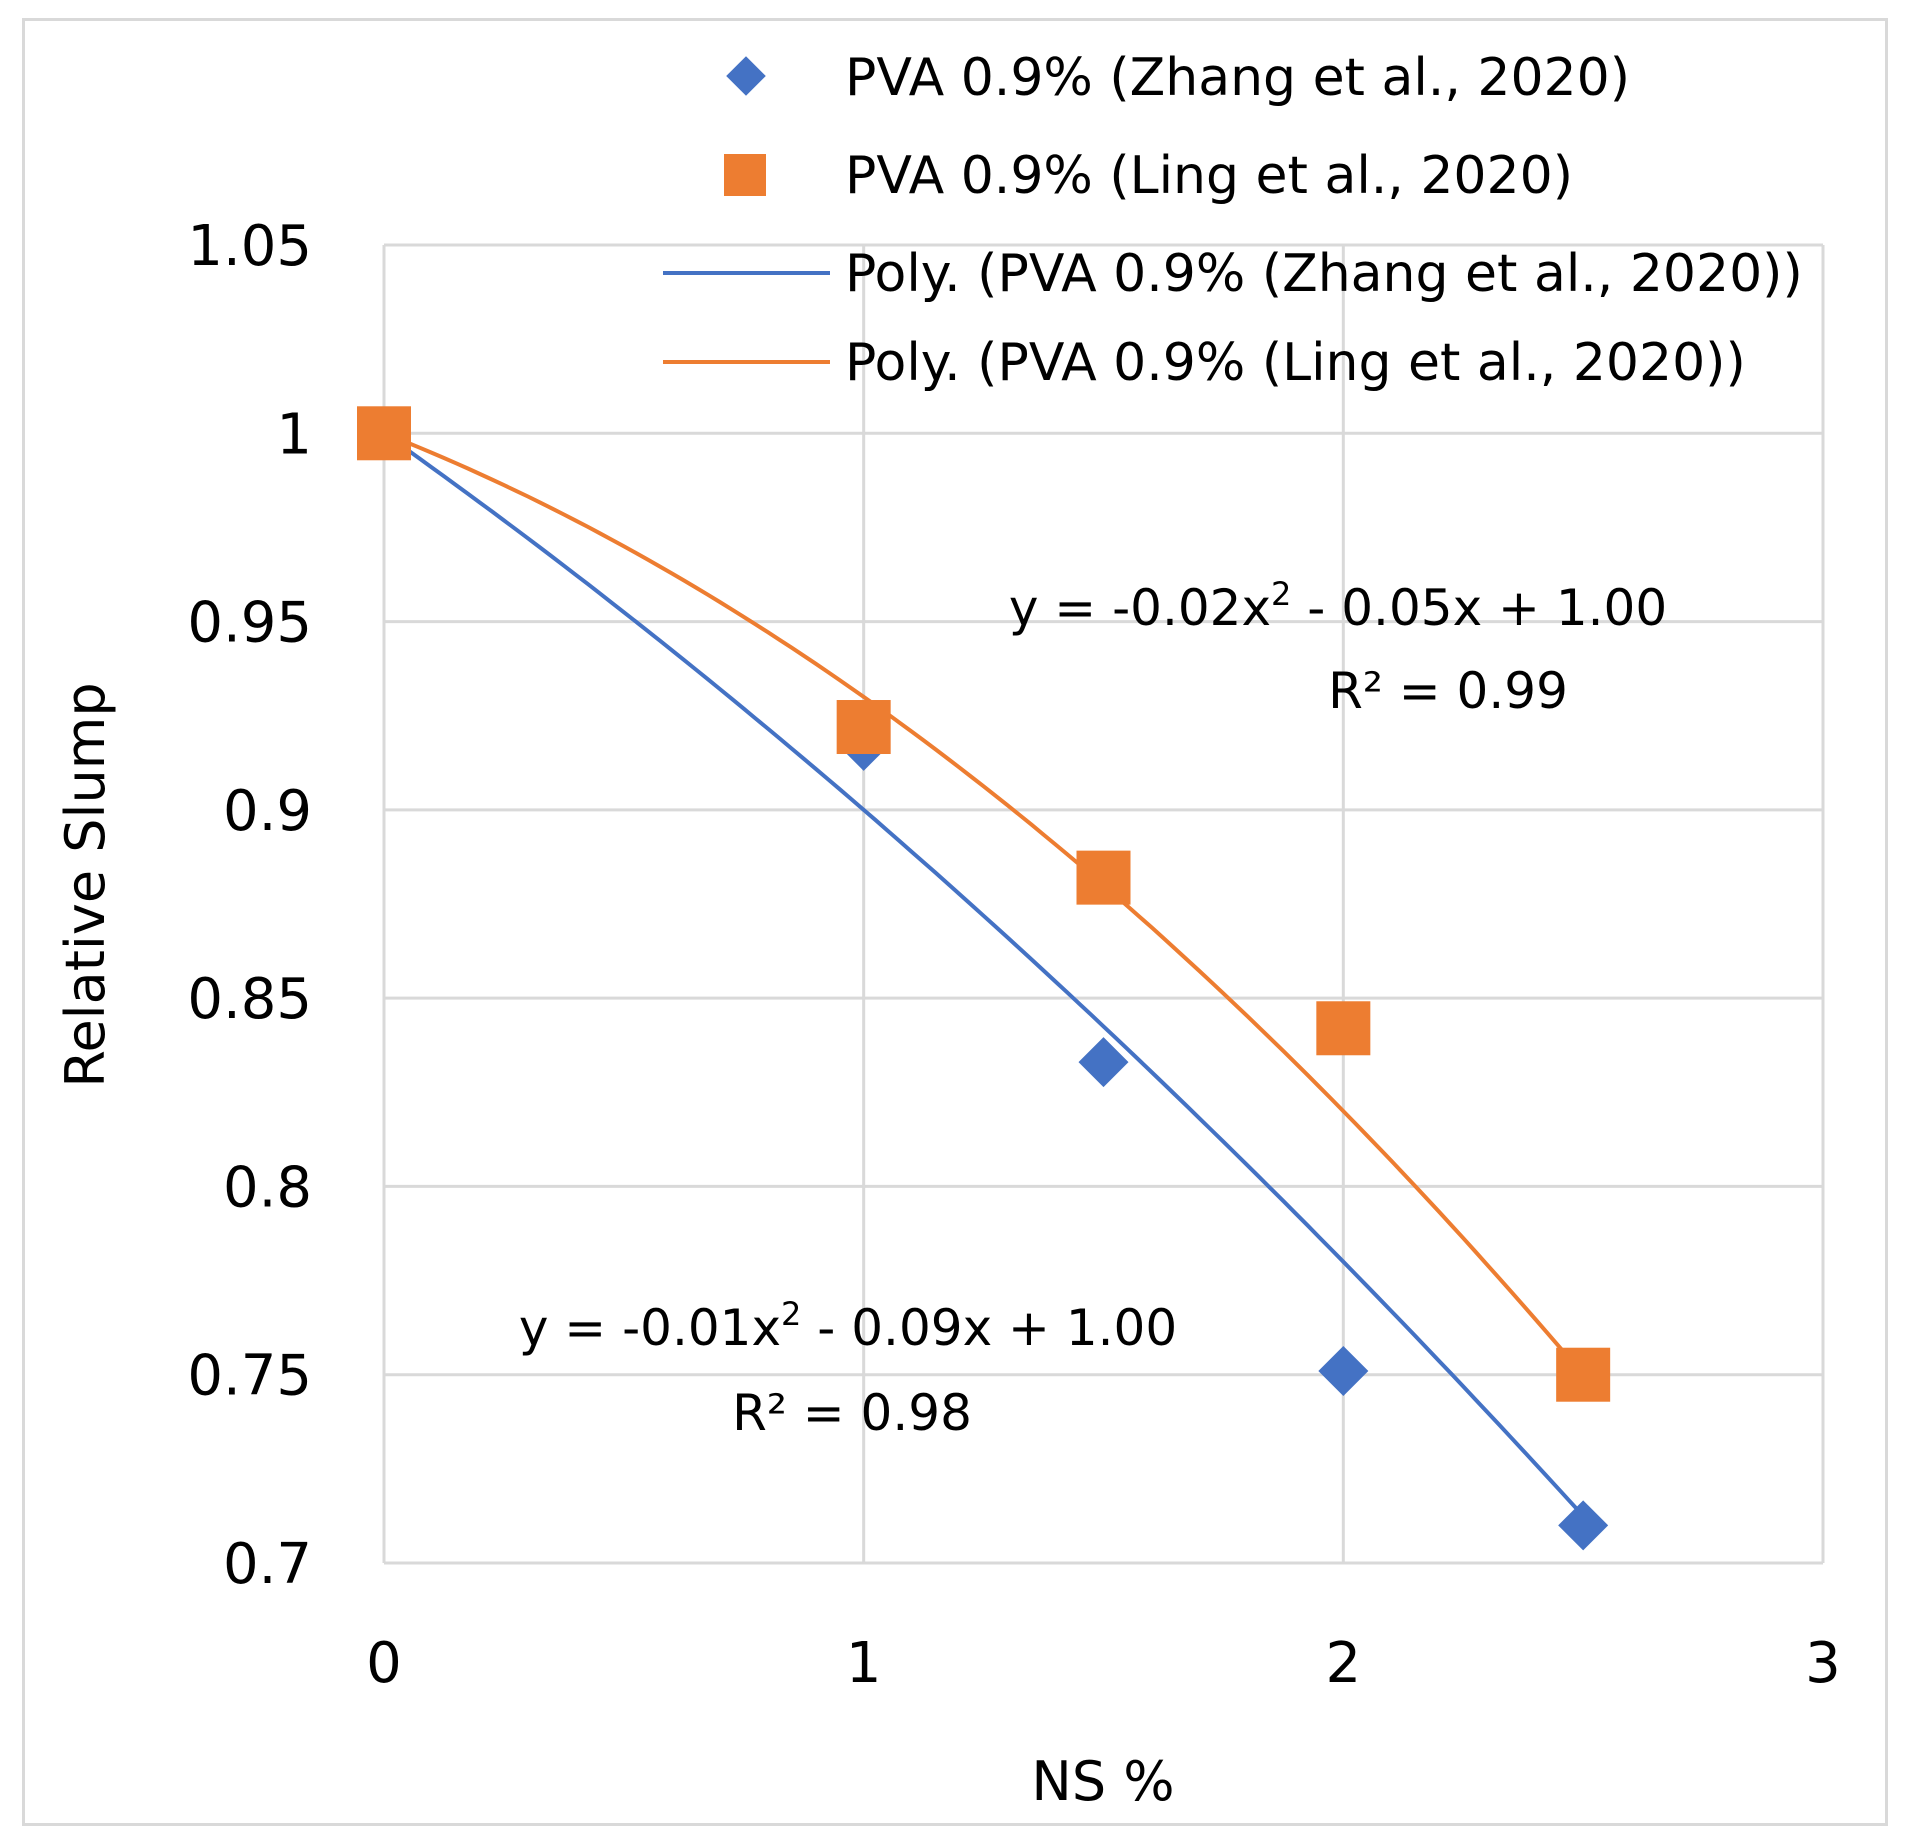  Describe the element at coordinates (85, 884) in the screenshot. I see `y-axis-title: Relative Slump` at that location.